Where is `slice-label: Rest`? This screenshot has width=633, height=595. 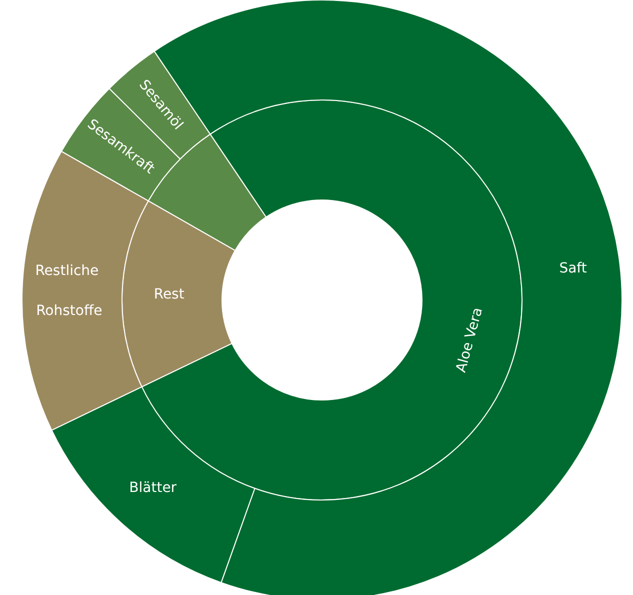
slice-label: Rest is located at coordinates (169, 294).